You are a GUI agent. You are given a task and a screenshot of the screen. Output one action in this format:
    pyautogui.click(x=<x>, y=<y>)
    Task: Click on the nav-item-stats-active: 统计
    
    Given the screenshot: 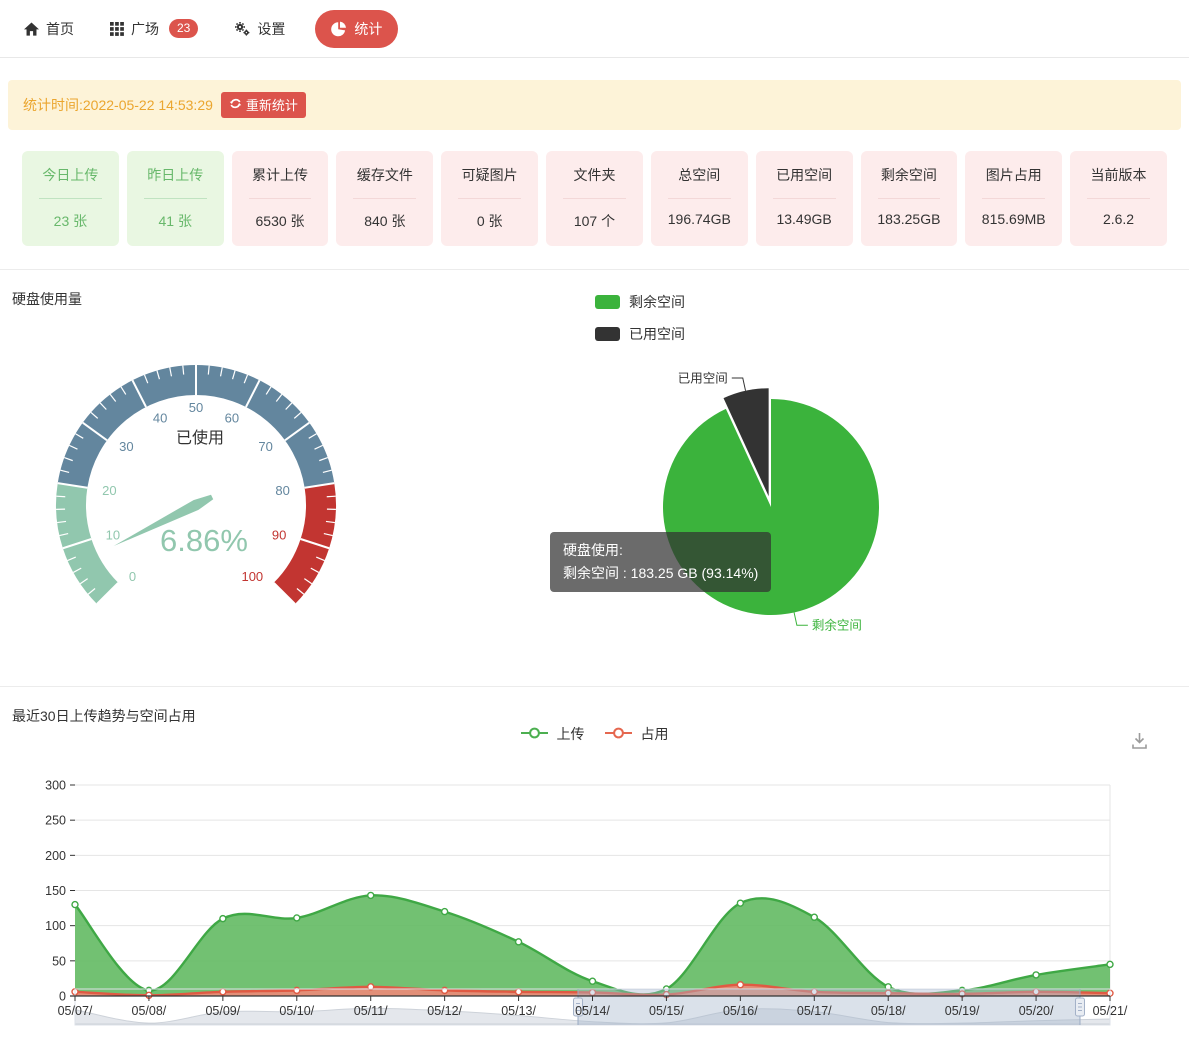 What is the action you would take?
    pyautogui.click(x=356, y=29)
    